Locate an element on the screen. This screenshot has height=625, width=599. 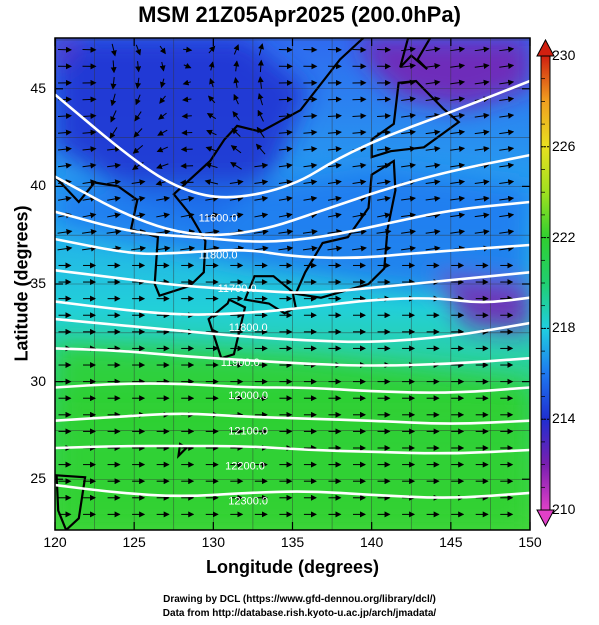
colorbar-tick-label: 226 is located at coordinates (564, 145).